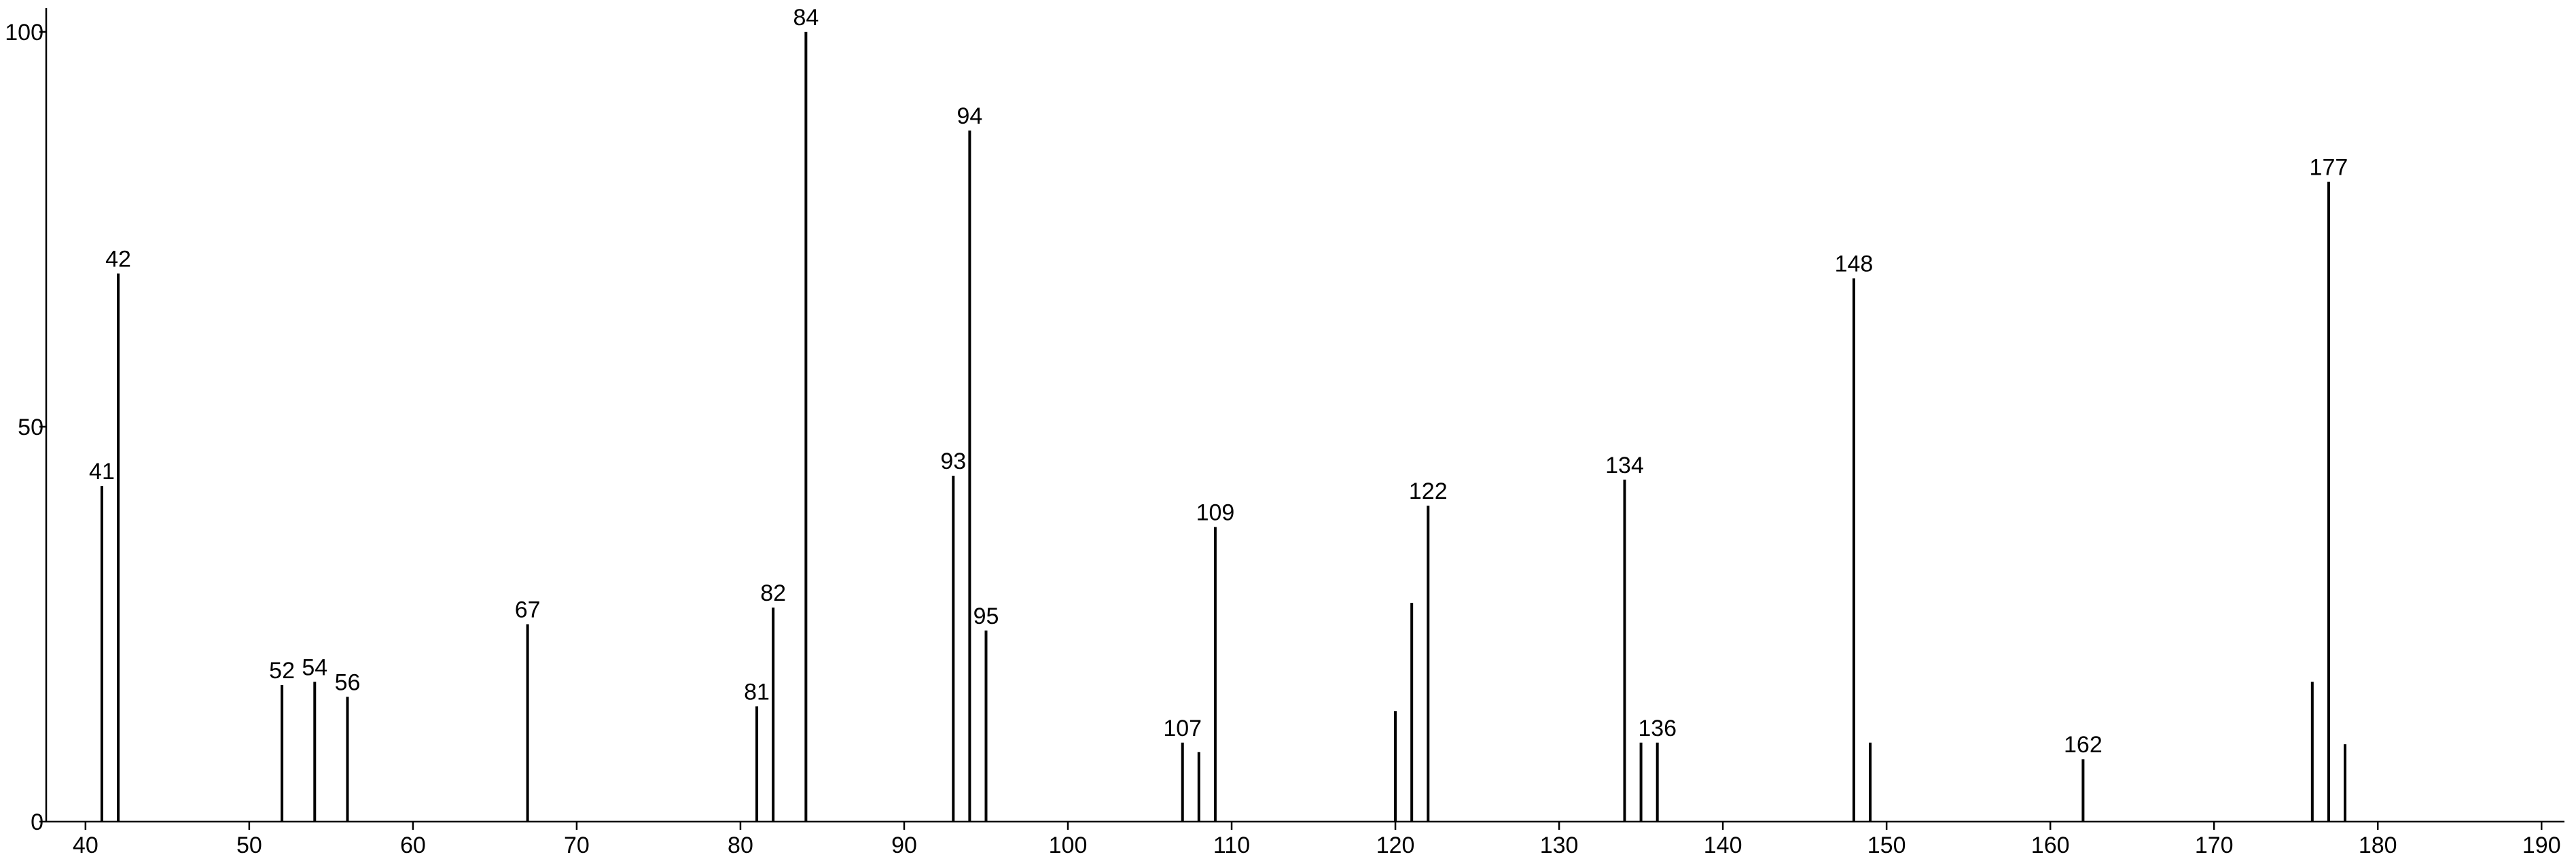  I want to click on peak-label: 136, so click(1657, 728).